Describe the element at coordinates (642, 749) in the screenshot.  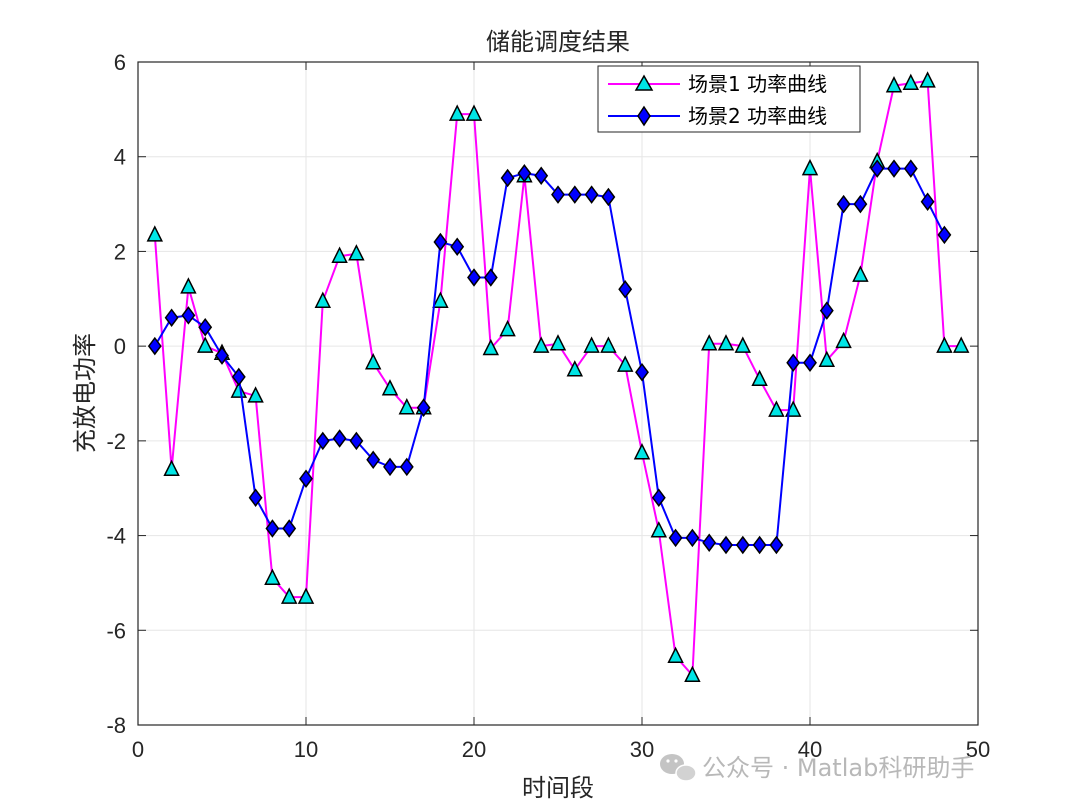
I see `x-tick-label: 30` at that location.